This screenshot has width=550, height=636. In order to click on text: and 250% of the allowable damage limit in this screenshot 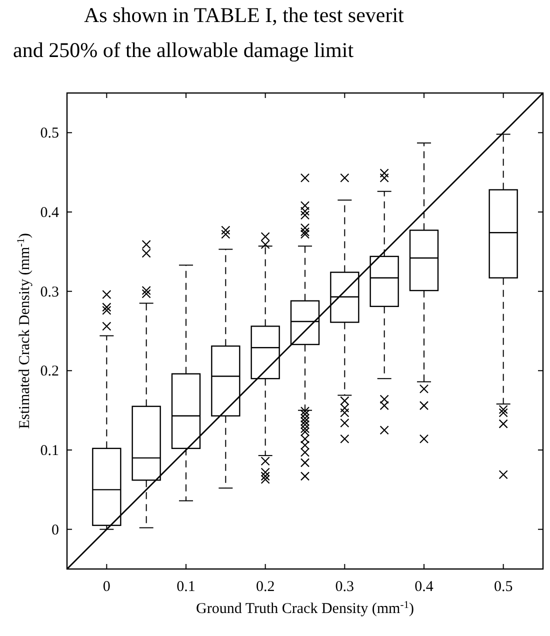, I will do `click(183, 50)`.